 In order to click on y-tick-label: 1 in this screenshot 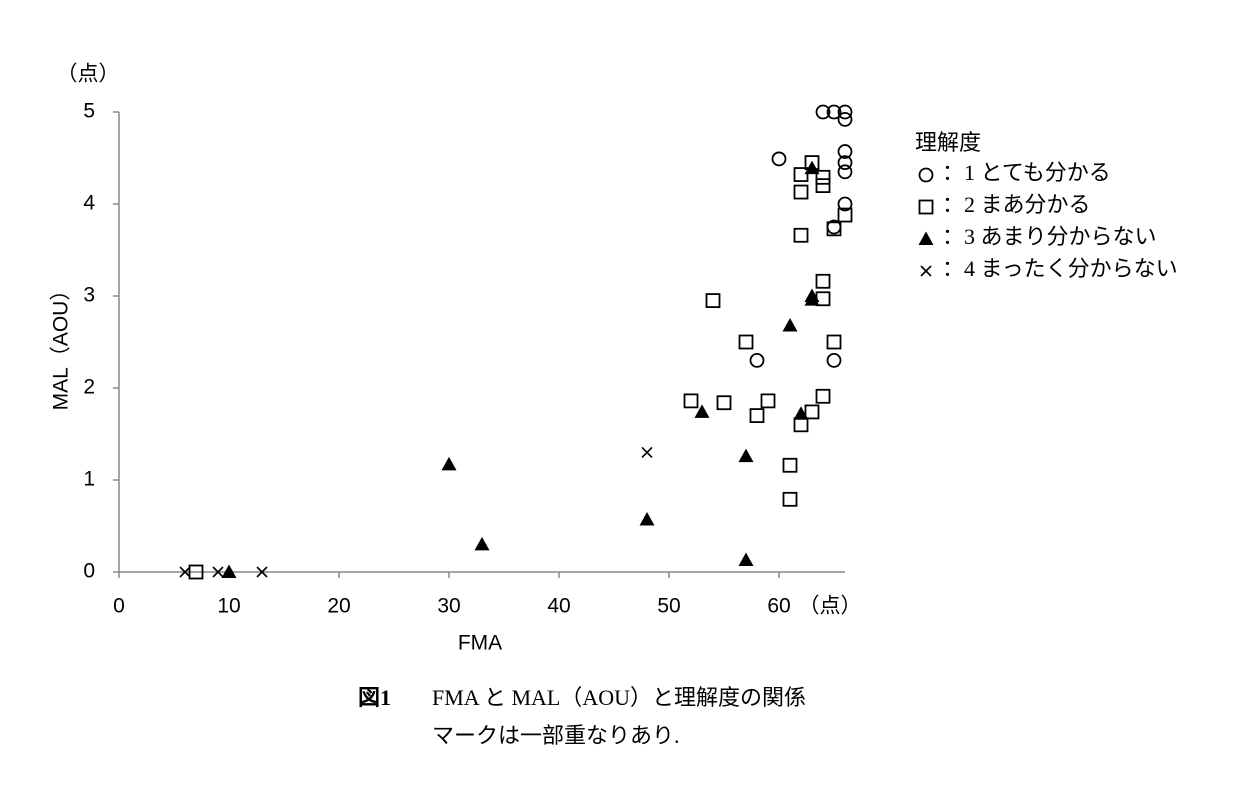, I will do `click(89, 479)`.